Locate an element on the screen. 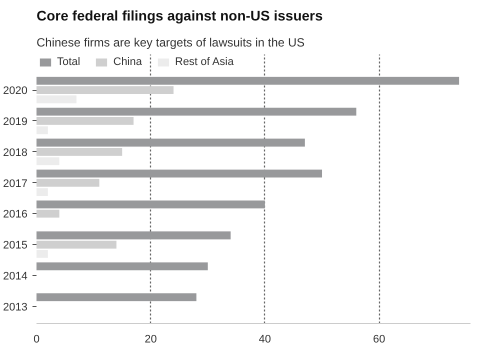  y-tick-label: 2014 is located at coordinates (15, 276).